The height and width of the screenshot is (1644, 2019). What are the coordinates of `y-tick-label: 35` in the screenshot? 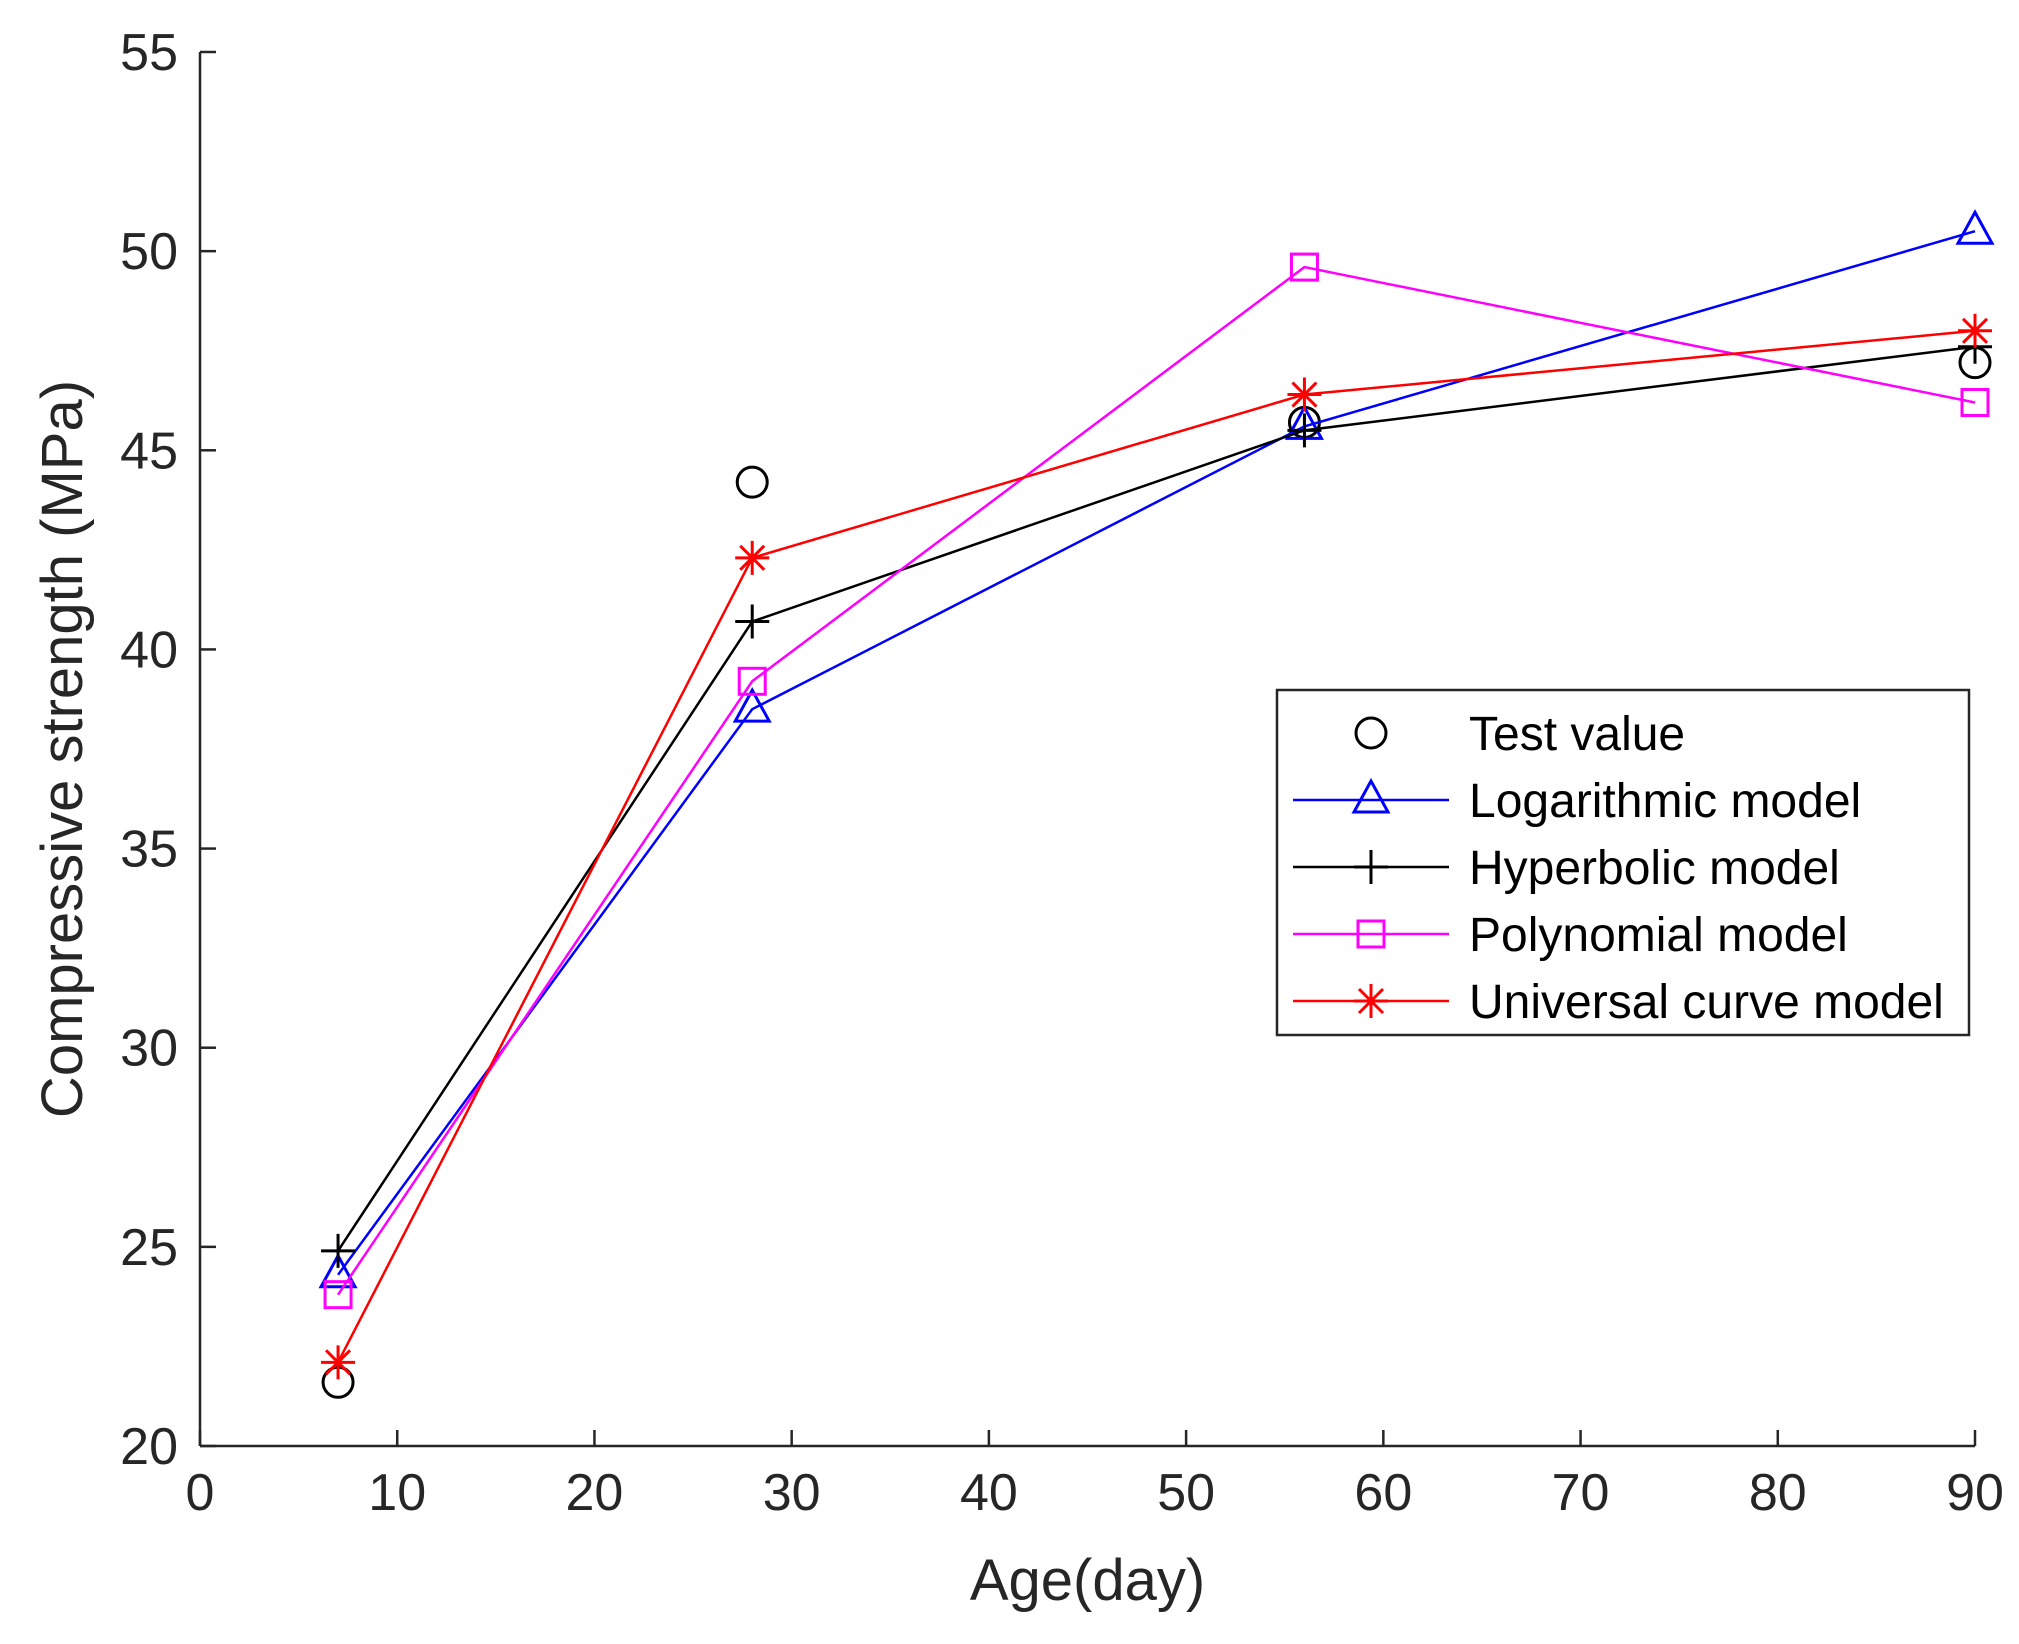 It's located at (149, 850).